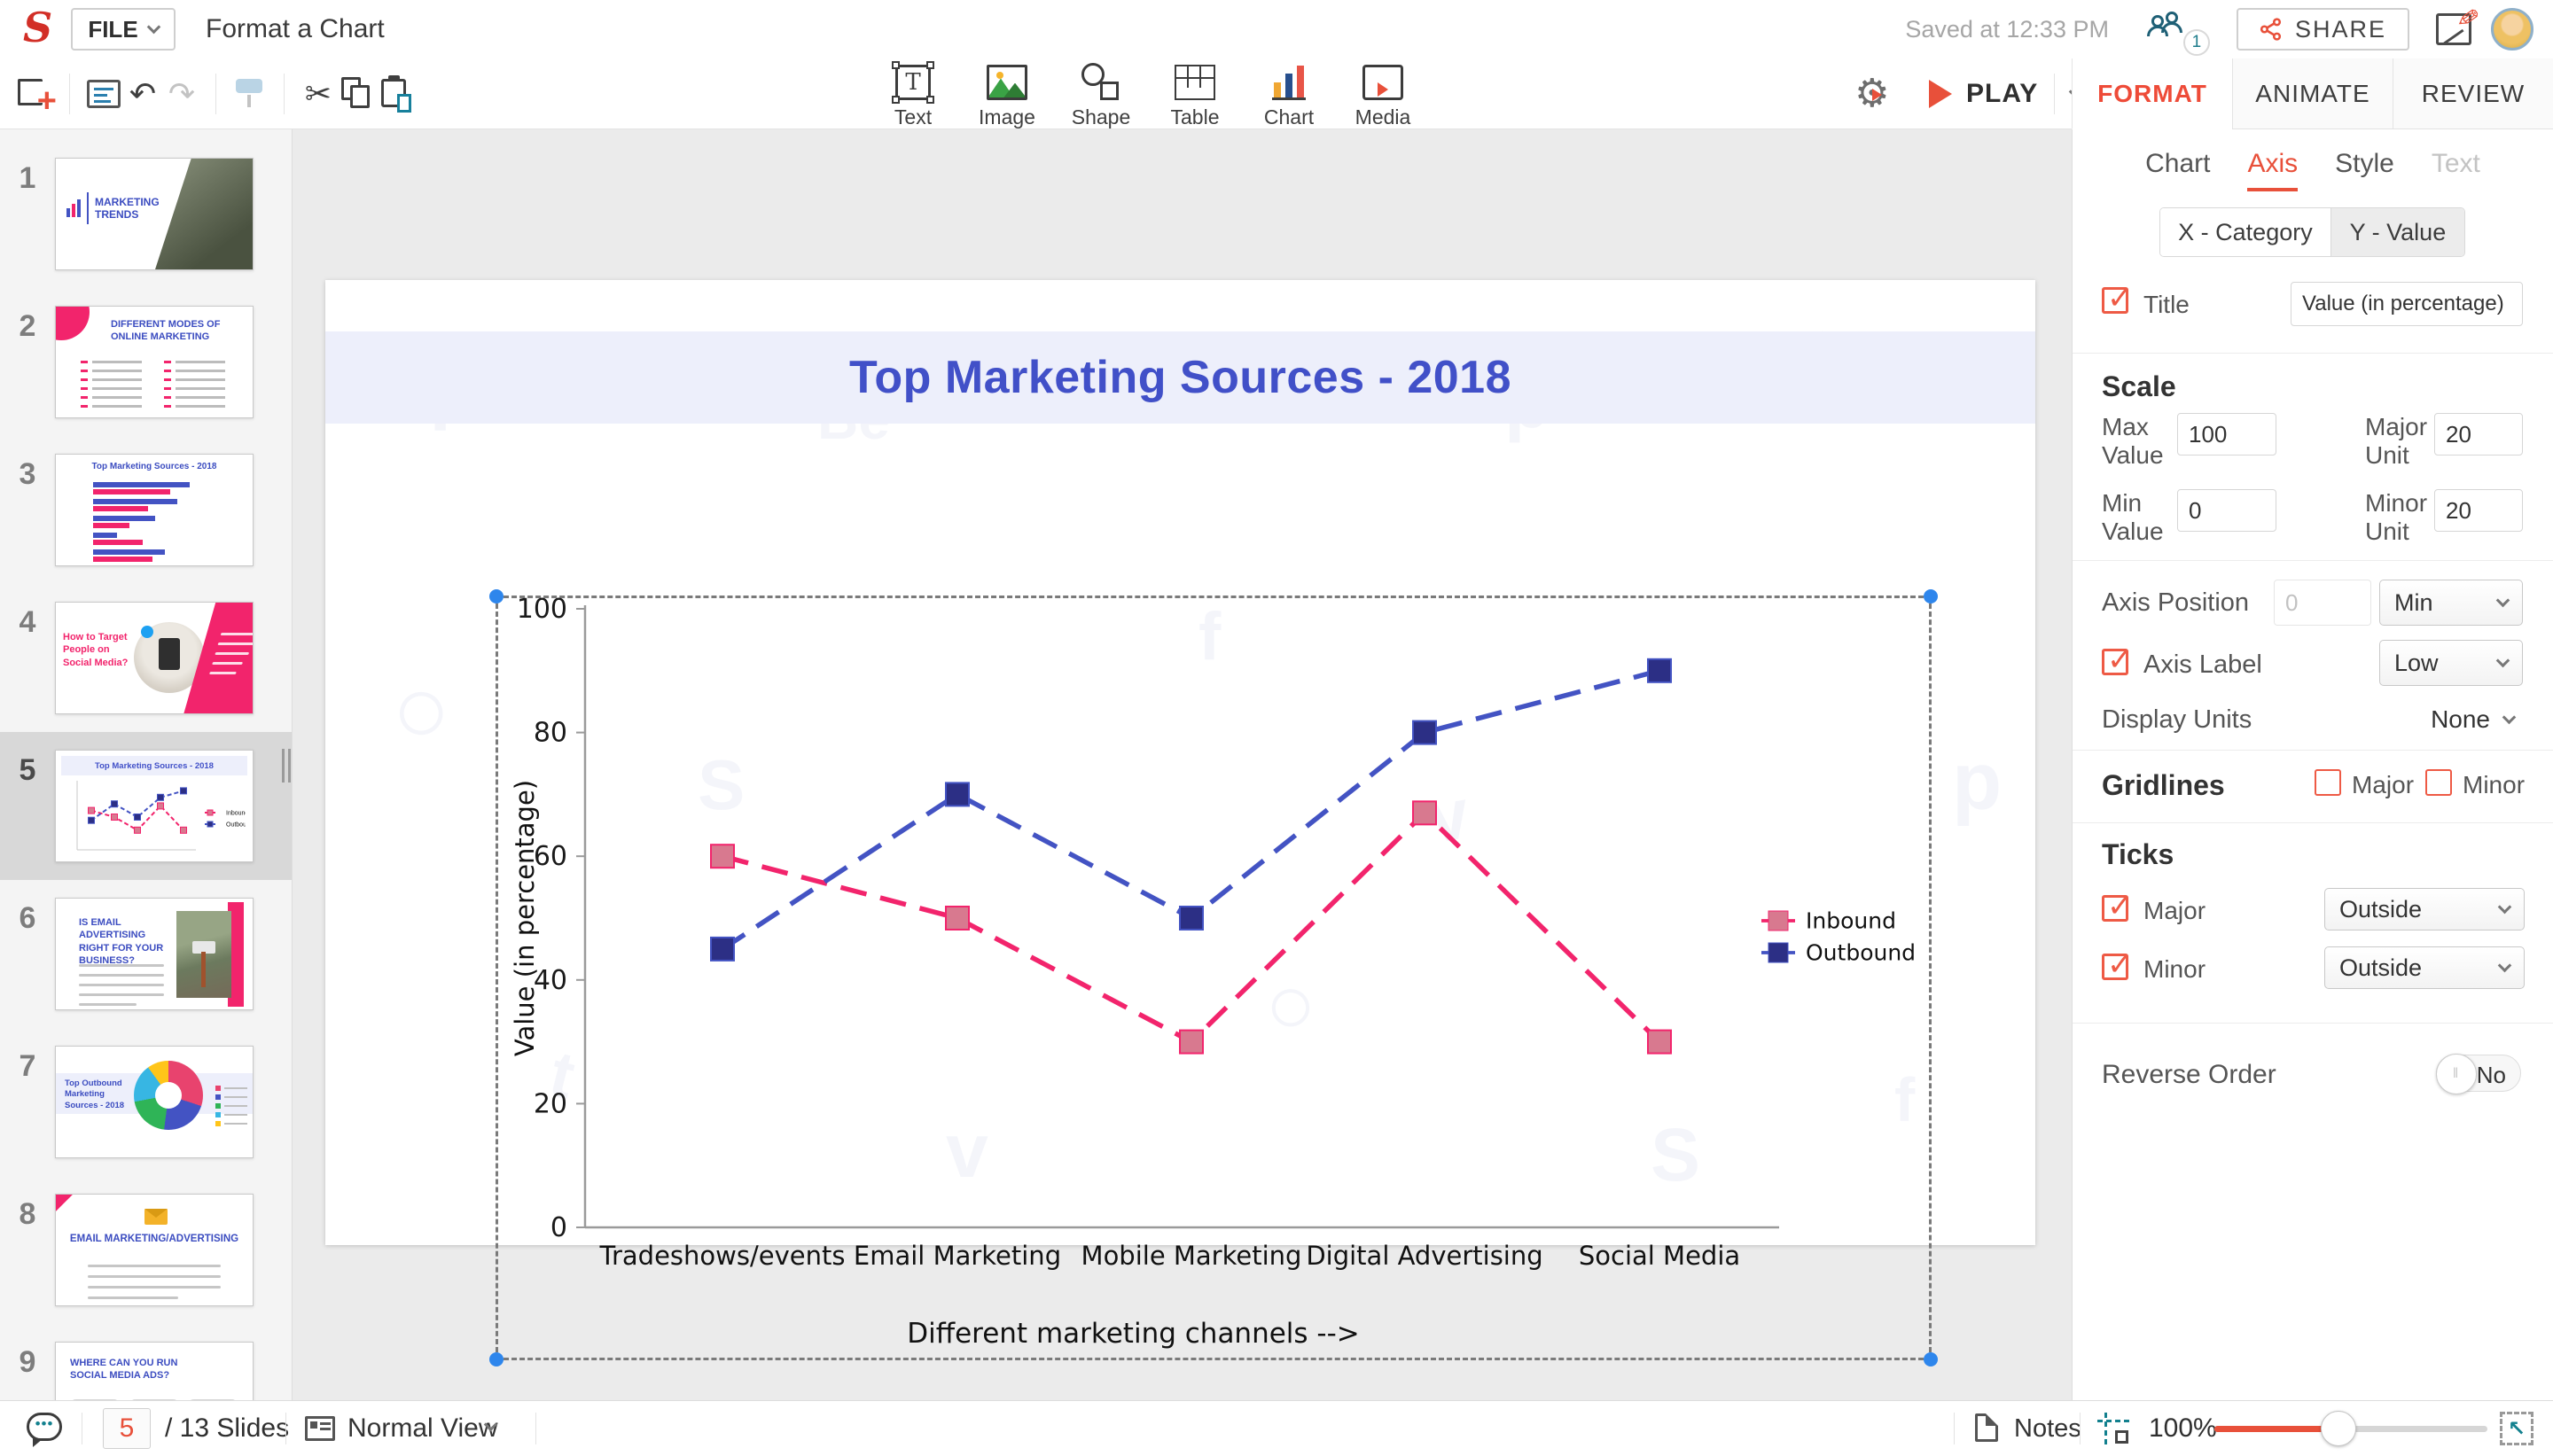  What do you see at coordinates (2047, 1428) in the screenshot?
I see `notes-button: Notes` at bounding box center [2047, 1428].